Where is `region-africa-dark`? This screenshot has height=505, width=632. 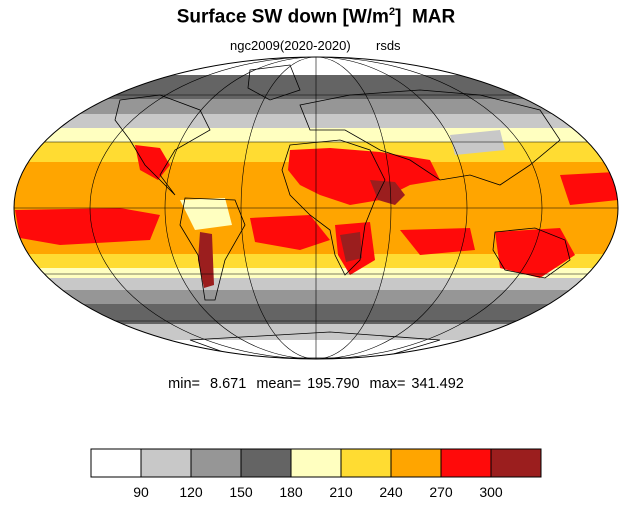
region-africa-dark is located at coordinates (351, 247).